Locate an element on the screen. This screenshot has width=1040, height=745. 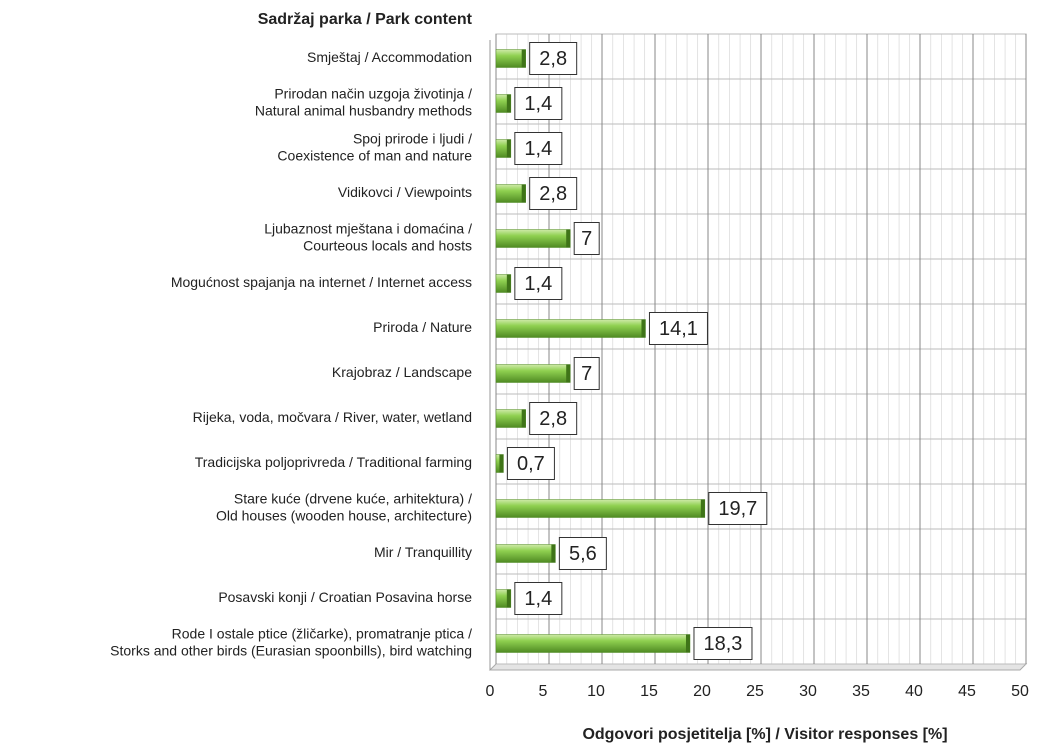
y-tick-label: Old houses (wooden house, architecture) is located at coordinates (344, 516).